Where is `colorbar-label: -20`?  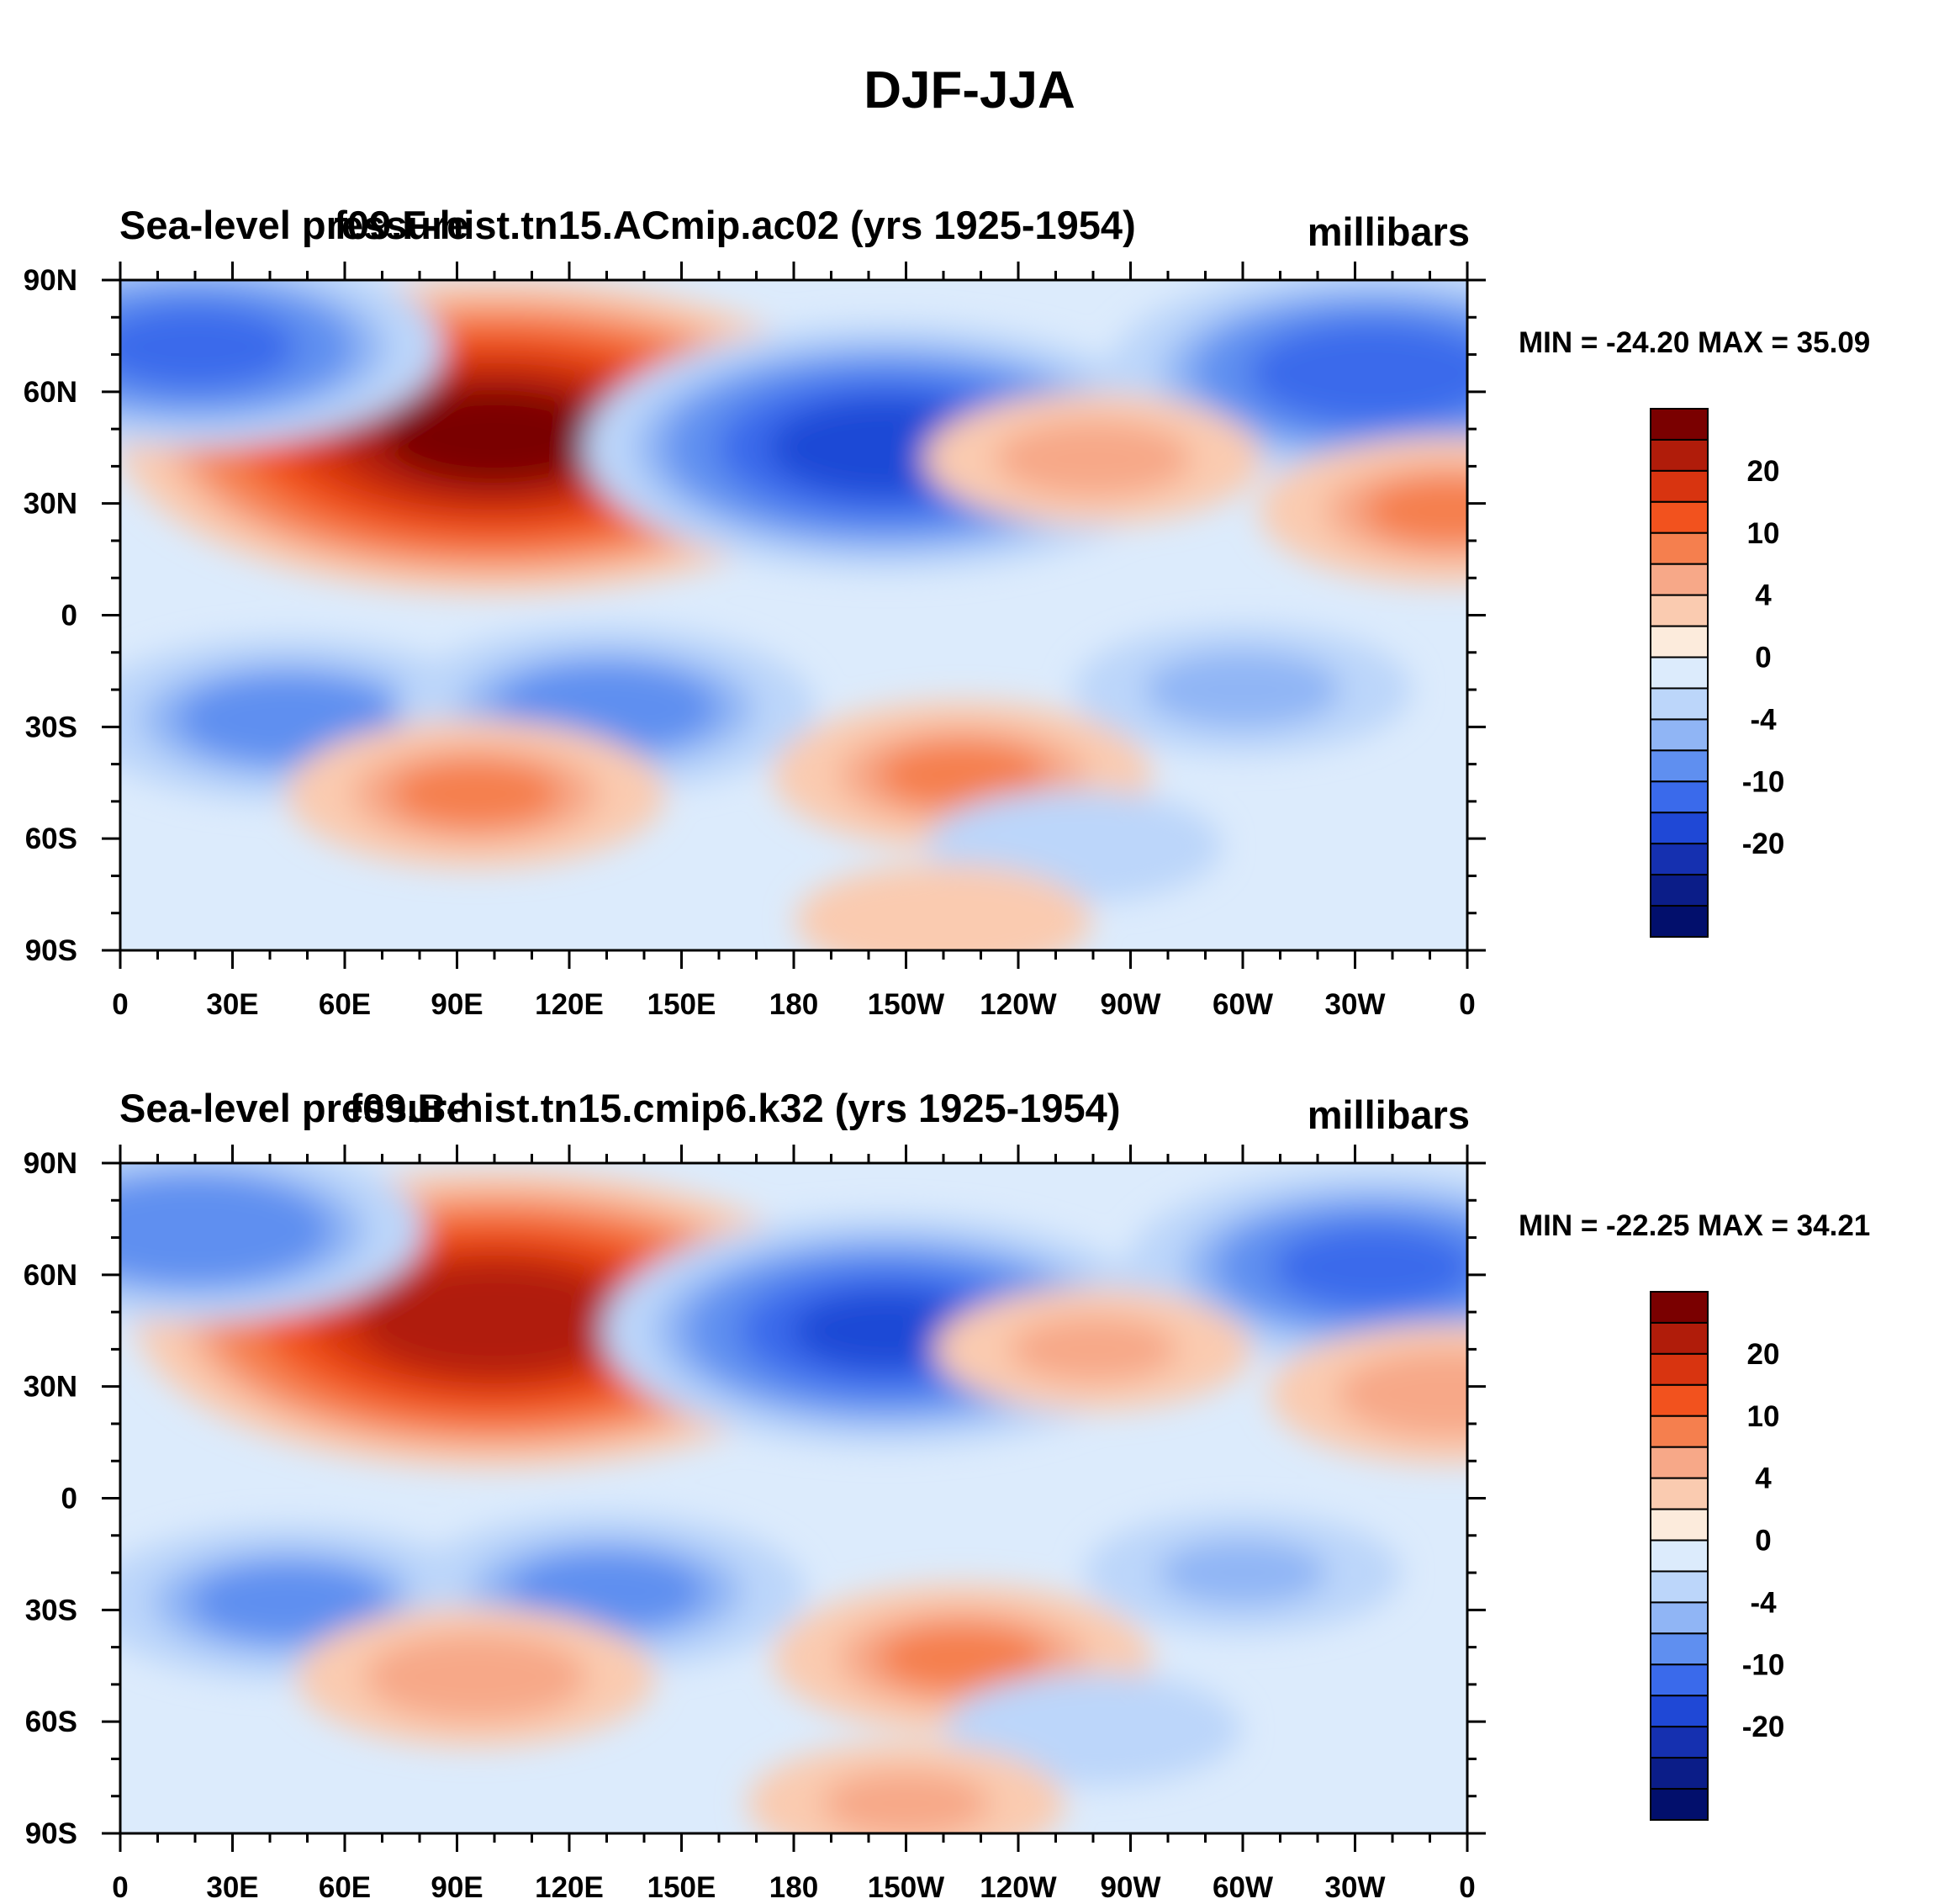 colorbar-label: -20 is located at coordinates (1763, 1727).